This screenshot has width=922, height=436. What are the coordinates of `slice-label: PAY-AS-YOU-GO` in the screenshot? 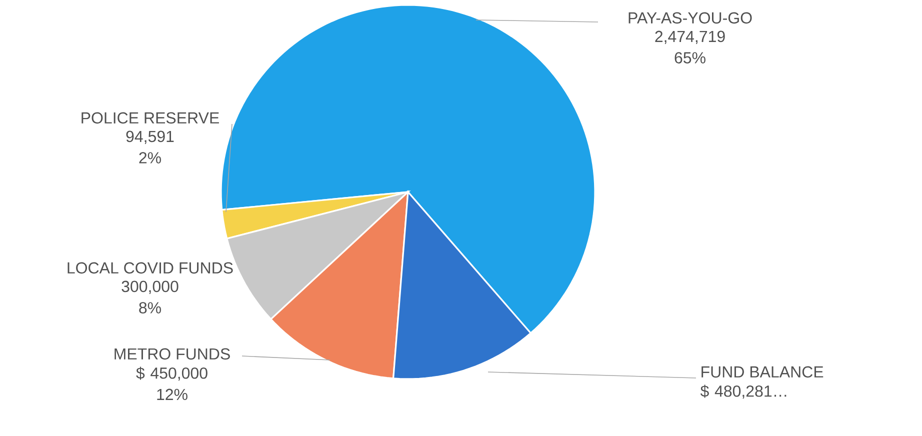 It's located at (690, 18).